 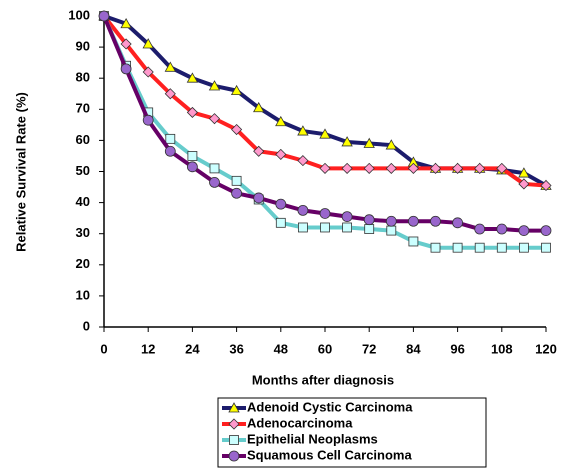 What do you see at coordinates (330, 406) in the screenshot?
I see `legend-label: Adenoid Cystic Carcinoma` at bounding box center [330, 406].